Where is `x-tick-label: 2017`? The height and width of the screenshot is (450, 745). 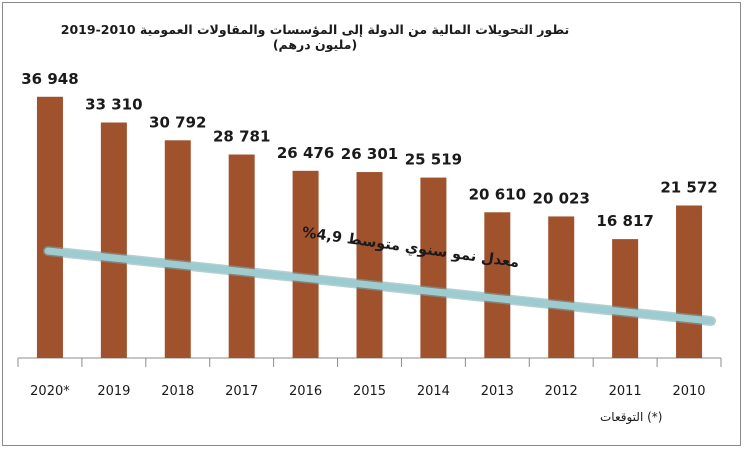
x-tick-label: 2017 is located at coordinates (241, 391).